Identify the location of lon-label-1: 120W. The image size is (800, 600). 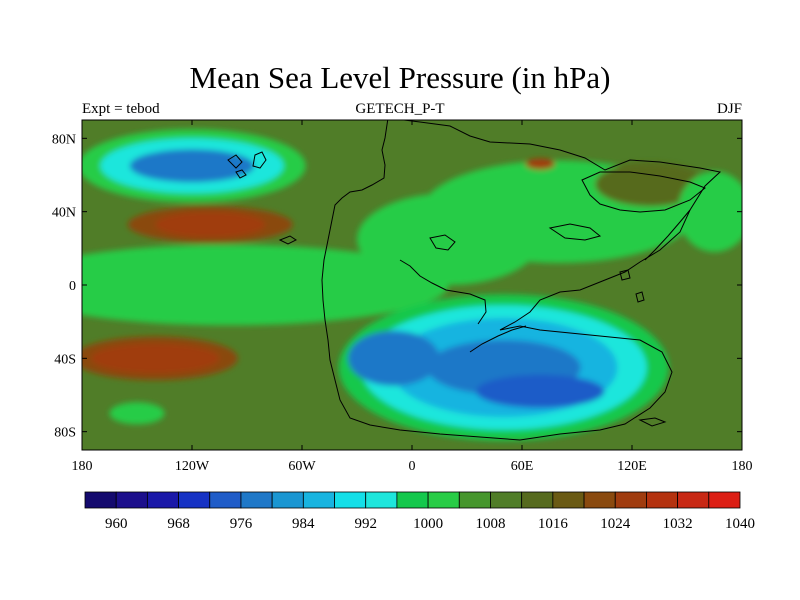
(192, 466).